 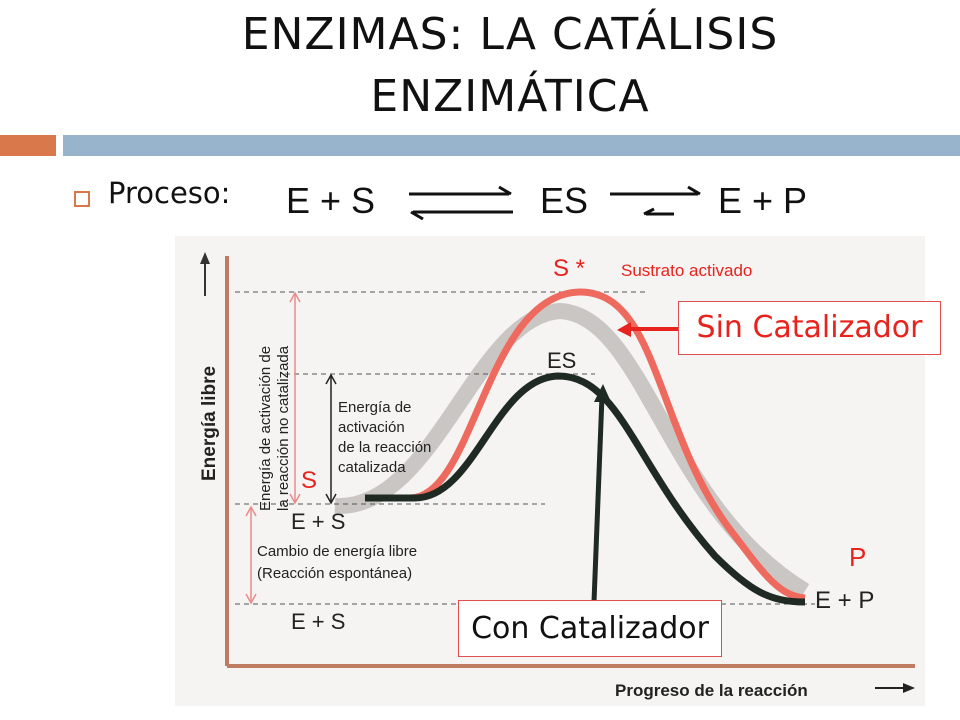 What do you see at coordinates (28, 145) in the screenshot?
I see `title-accent-bar` at bounding box center [28, 145].